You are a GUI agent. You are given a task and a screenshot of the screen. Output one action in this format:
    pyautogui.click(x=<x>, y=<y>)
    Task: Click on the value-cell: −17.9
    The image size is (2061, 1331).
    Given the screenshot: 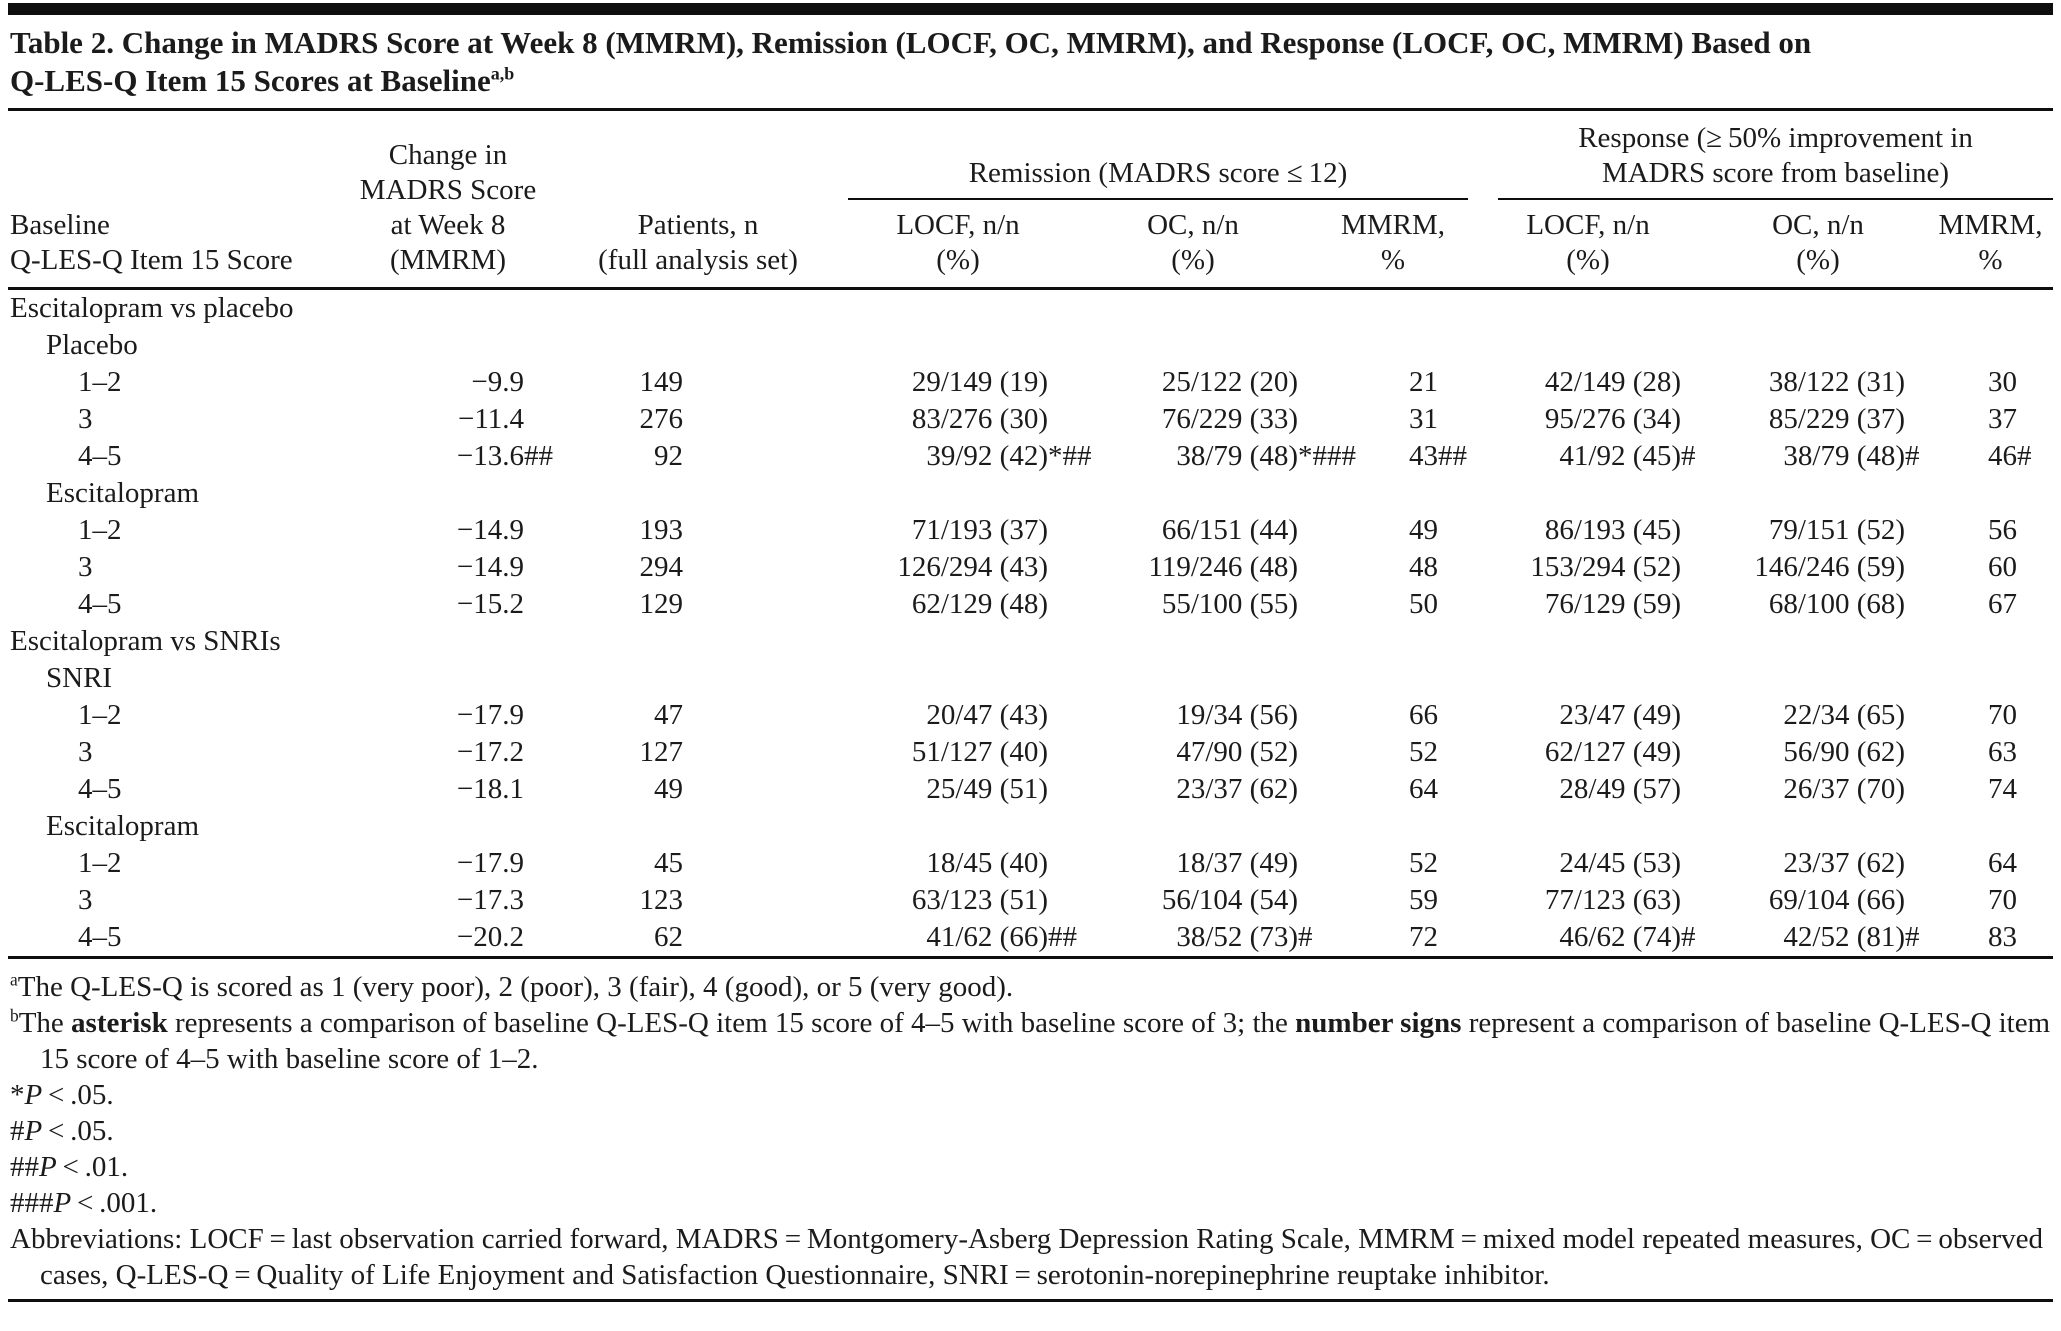 What is the action you would take?
    pyautogui.click(x=448, y=715)
    